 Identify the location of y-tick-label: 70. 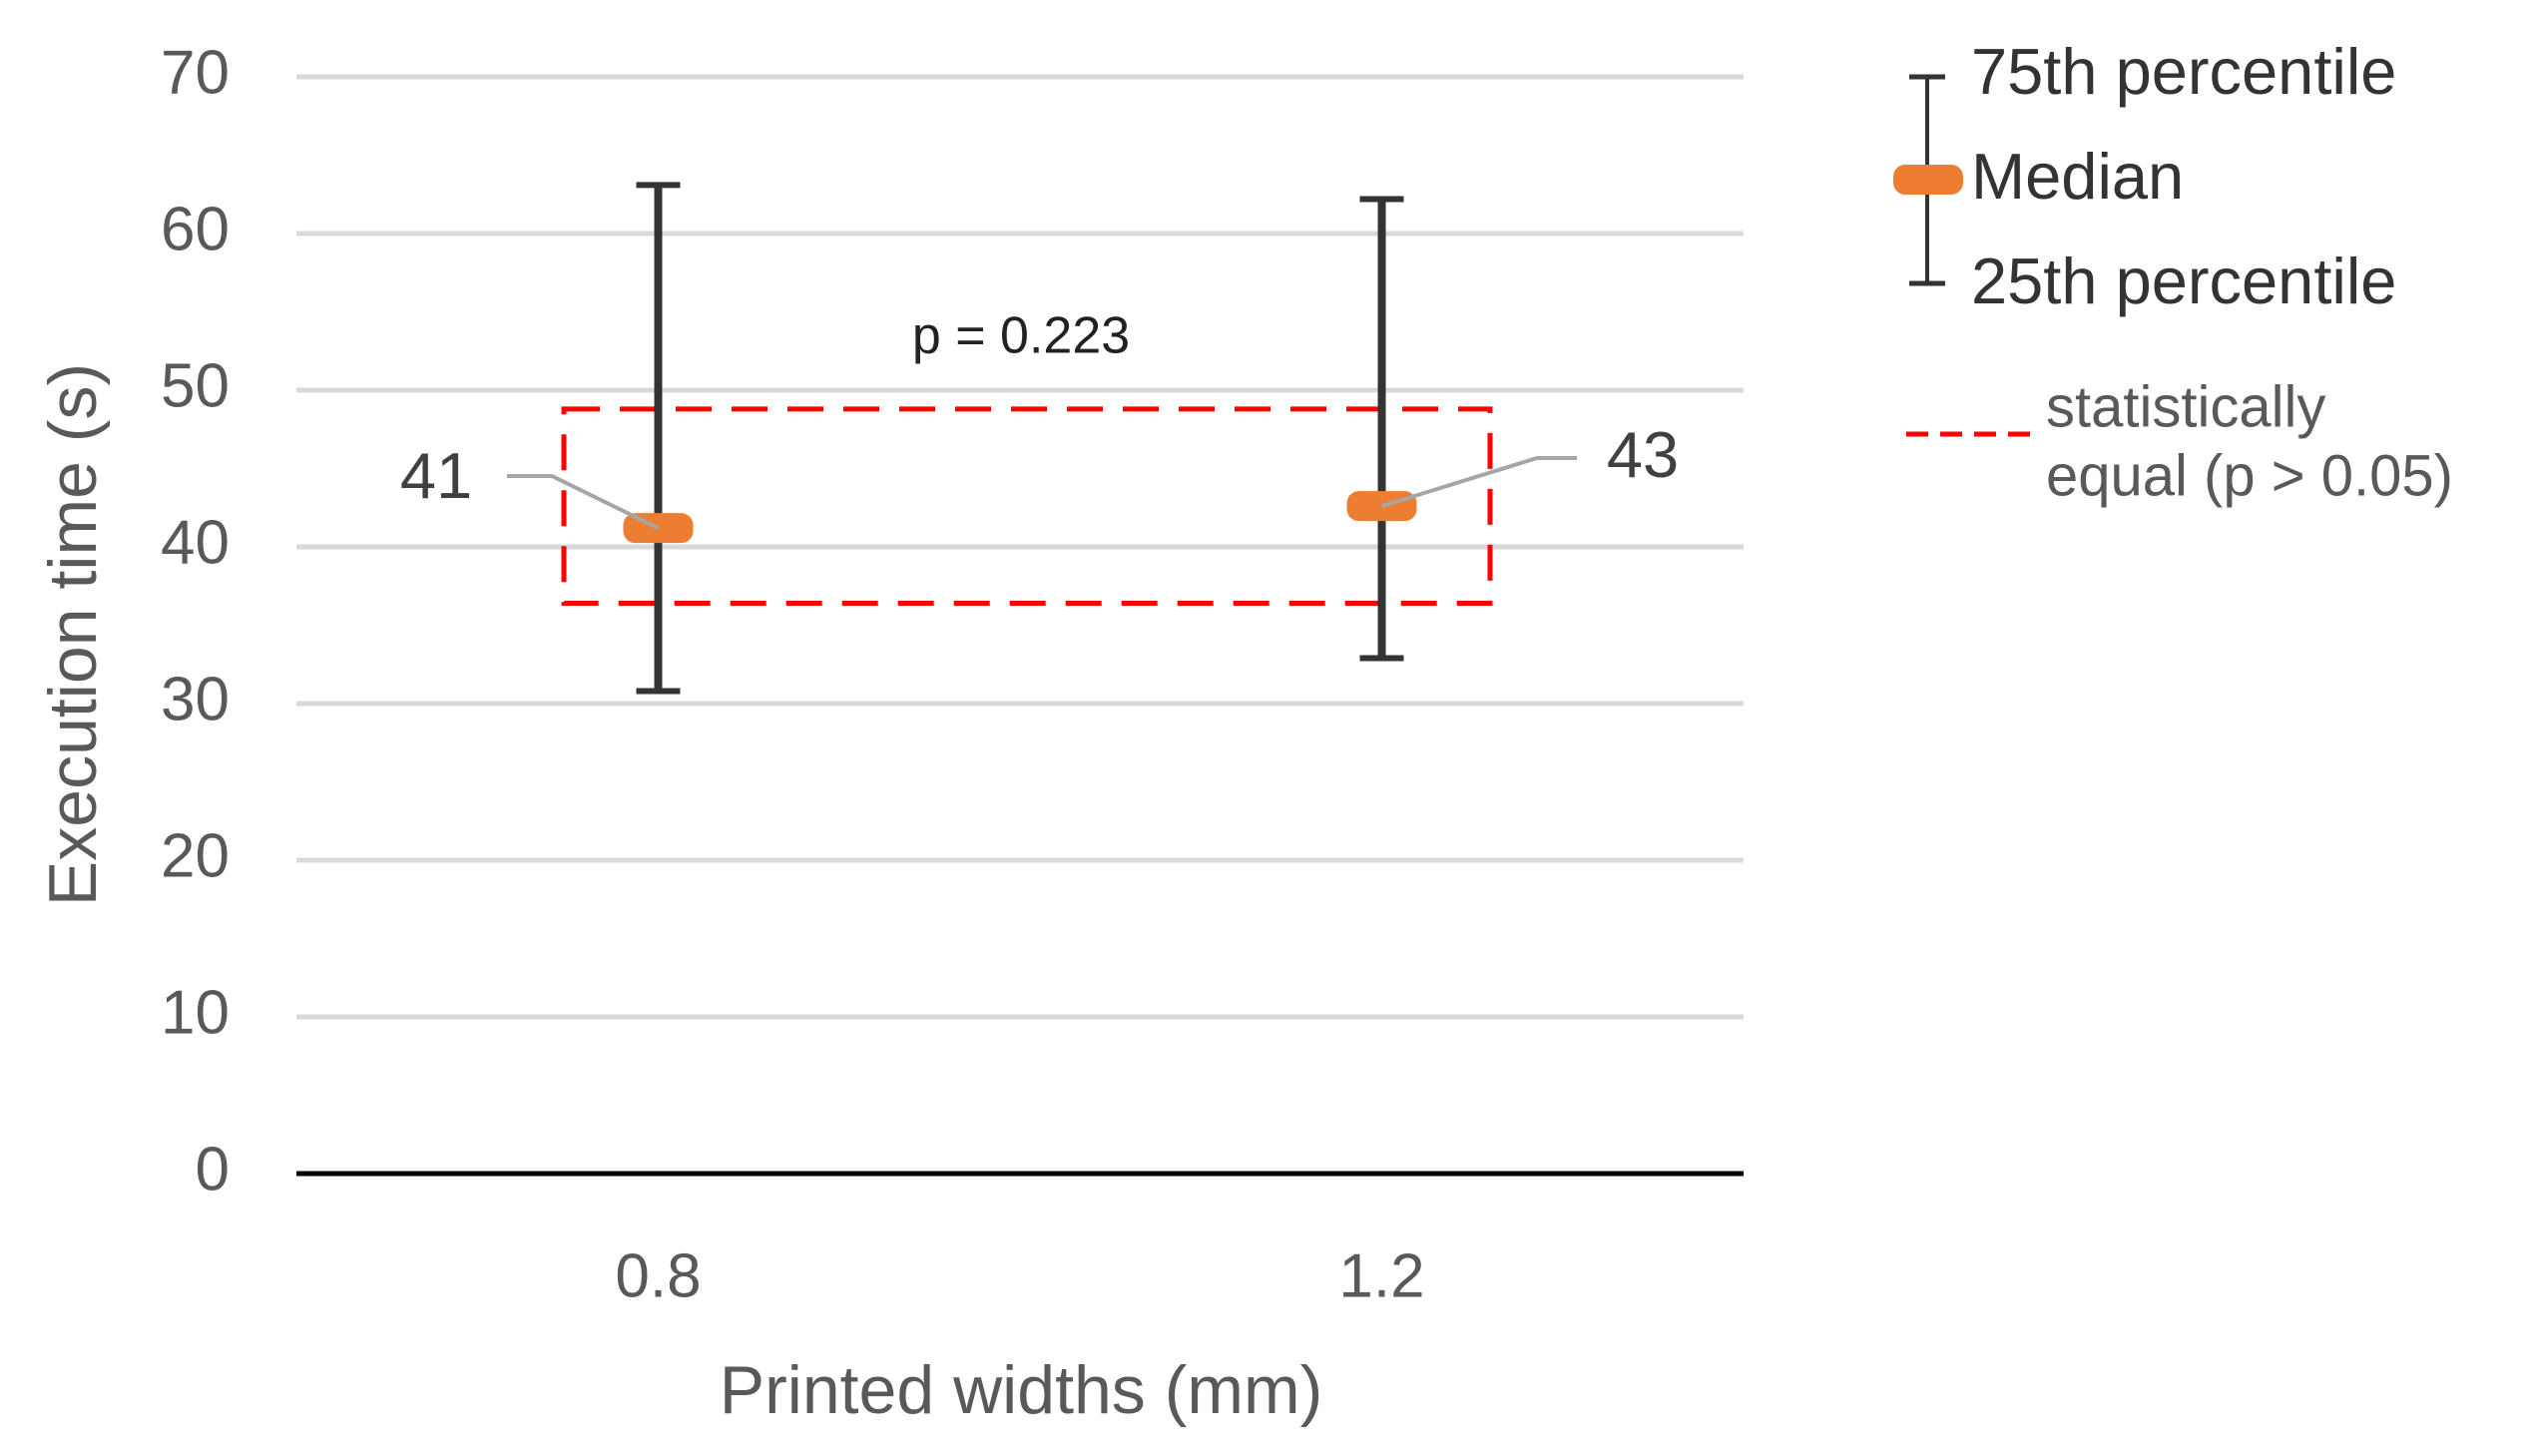
(195, 72).